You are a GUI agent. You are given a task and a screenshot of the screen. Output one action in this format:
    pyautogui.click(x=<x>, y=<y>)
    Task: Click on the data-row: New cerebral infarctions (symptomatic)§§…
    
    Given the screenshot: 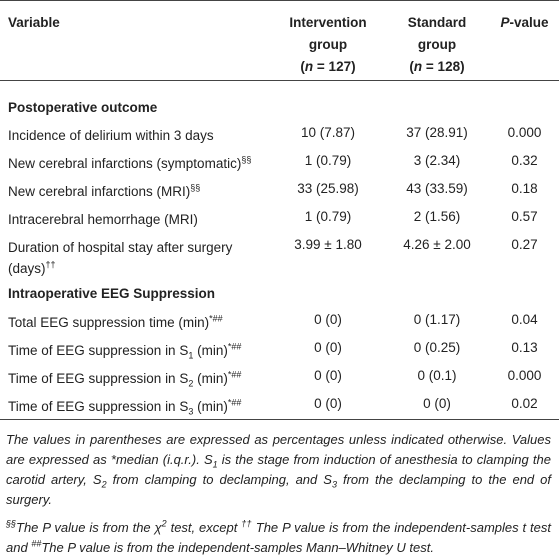 What is the action you would take?
    pyautogui.click(x=279, y=162)
    